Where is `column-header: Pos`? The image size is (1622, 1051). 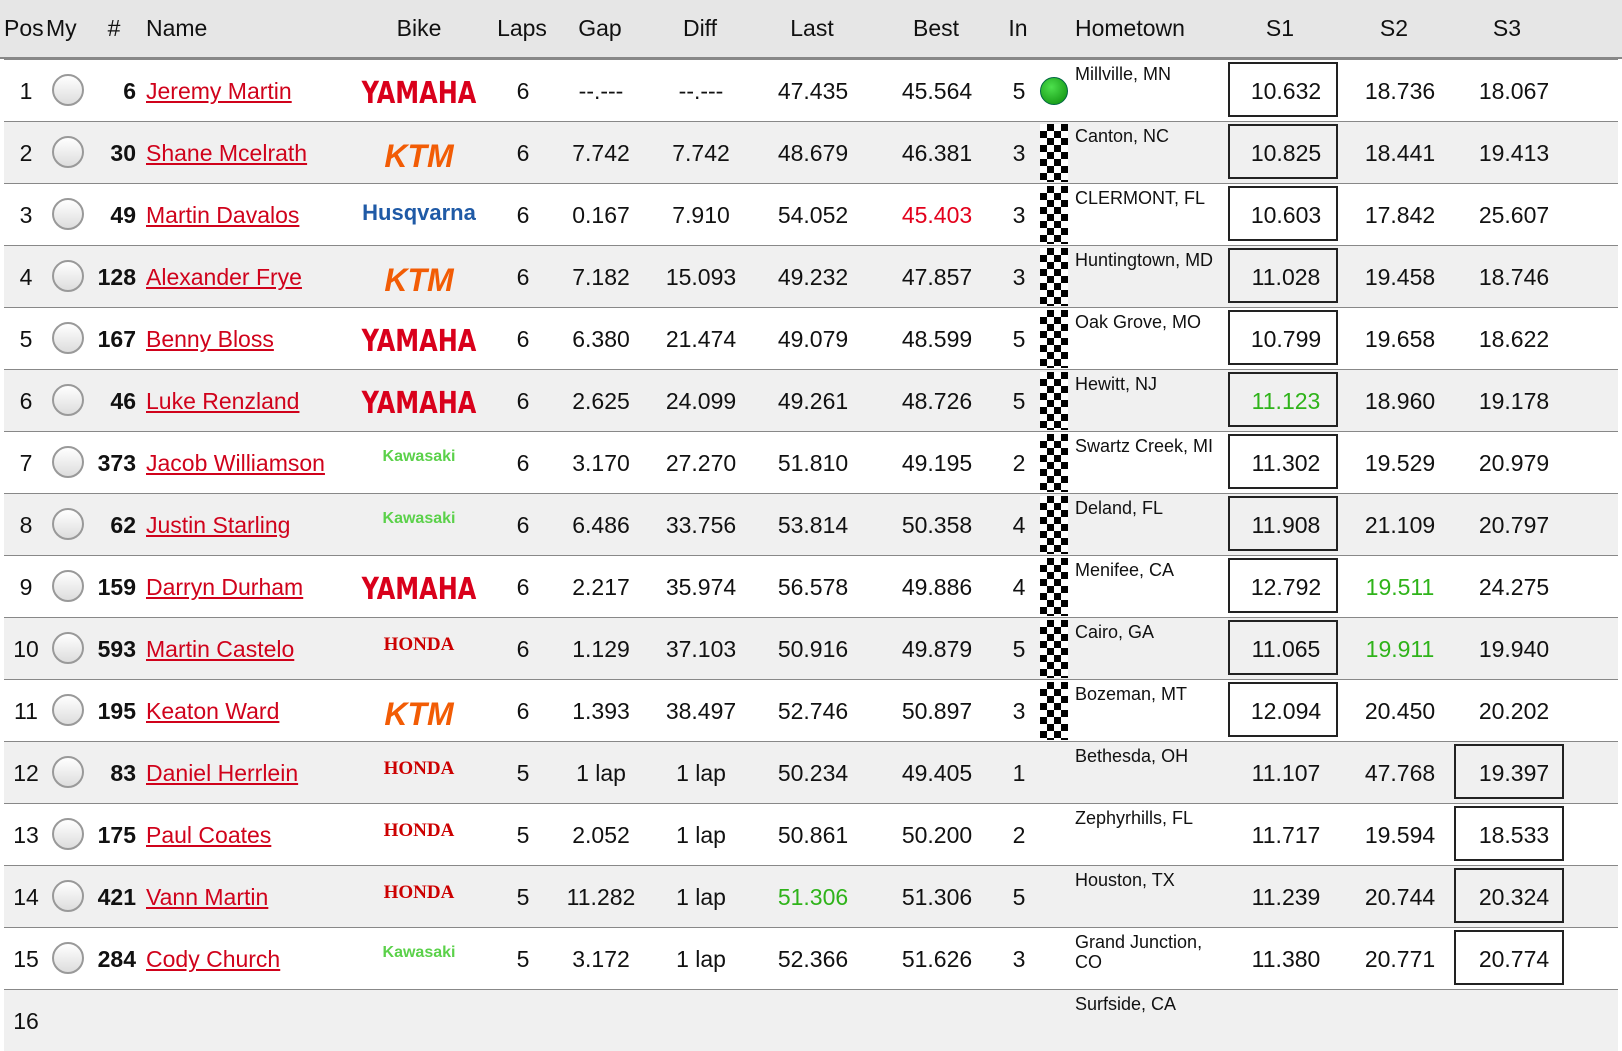 column-header: Pos is located at coordinates (24, 28).